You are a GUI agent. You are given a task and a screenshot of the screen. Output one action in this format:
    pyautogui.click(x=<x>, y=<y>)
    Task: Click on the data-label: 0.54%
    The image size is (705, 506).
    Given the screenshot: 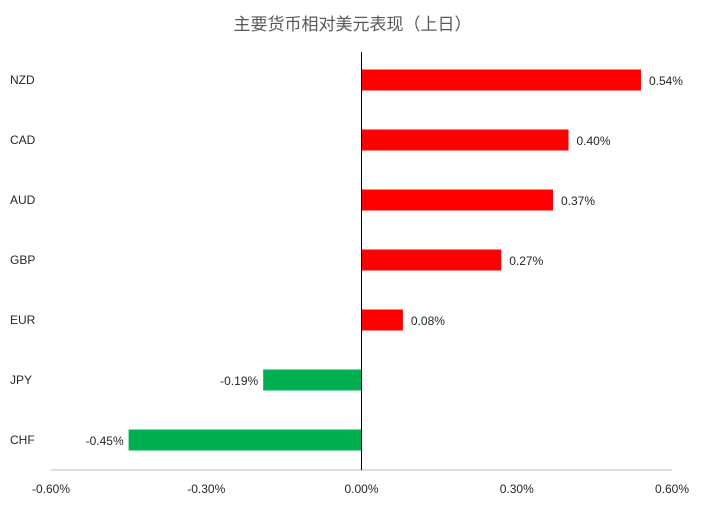 What is the action you would take?
    pyautogui.click(x=666, y=81)
    